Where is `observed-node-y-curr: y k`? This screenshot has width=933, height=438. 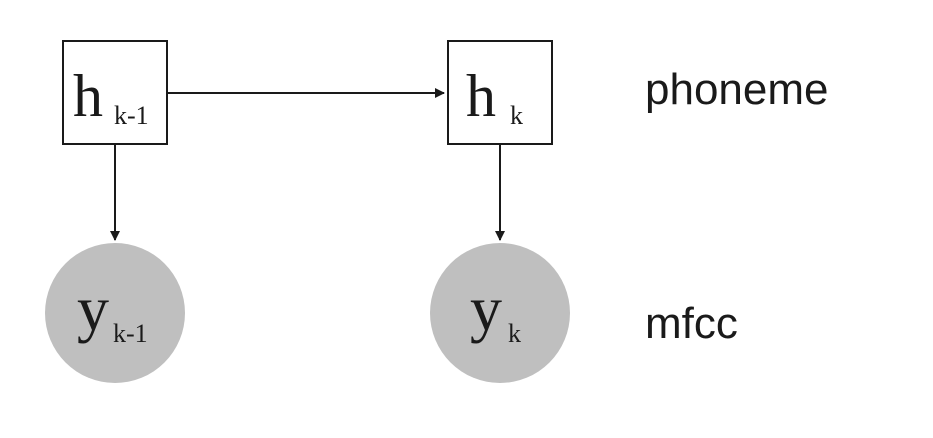
observed-node-y-curr: y k is located at coordinates (500, 313).